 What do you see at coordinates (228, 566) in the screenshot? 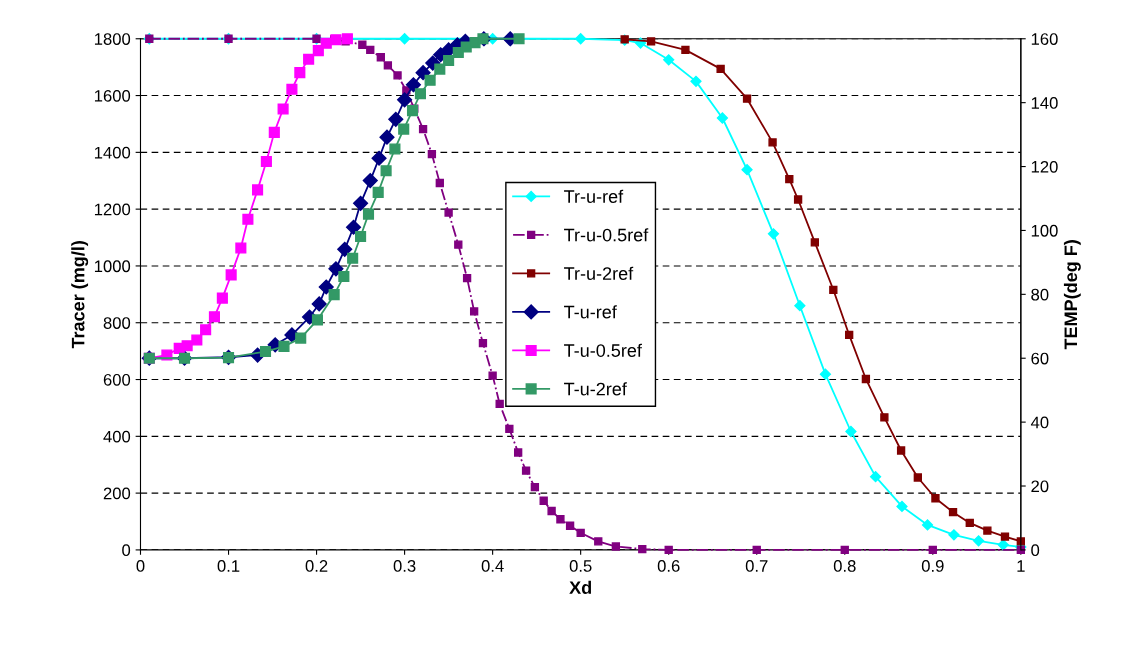
I see `x-tick-label: 0.1` at bounding box center [228, 566].